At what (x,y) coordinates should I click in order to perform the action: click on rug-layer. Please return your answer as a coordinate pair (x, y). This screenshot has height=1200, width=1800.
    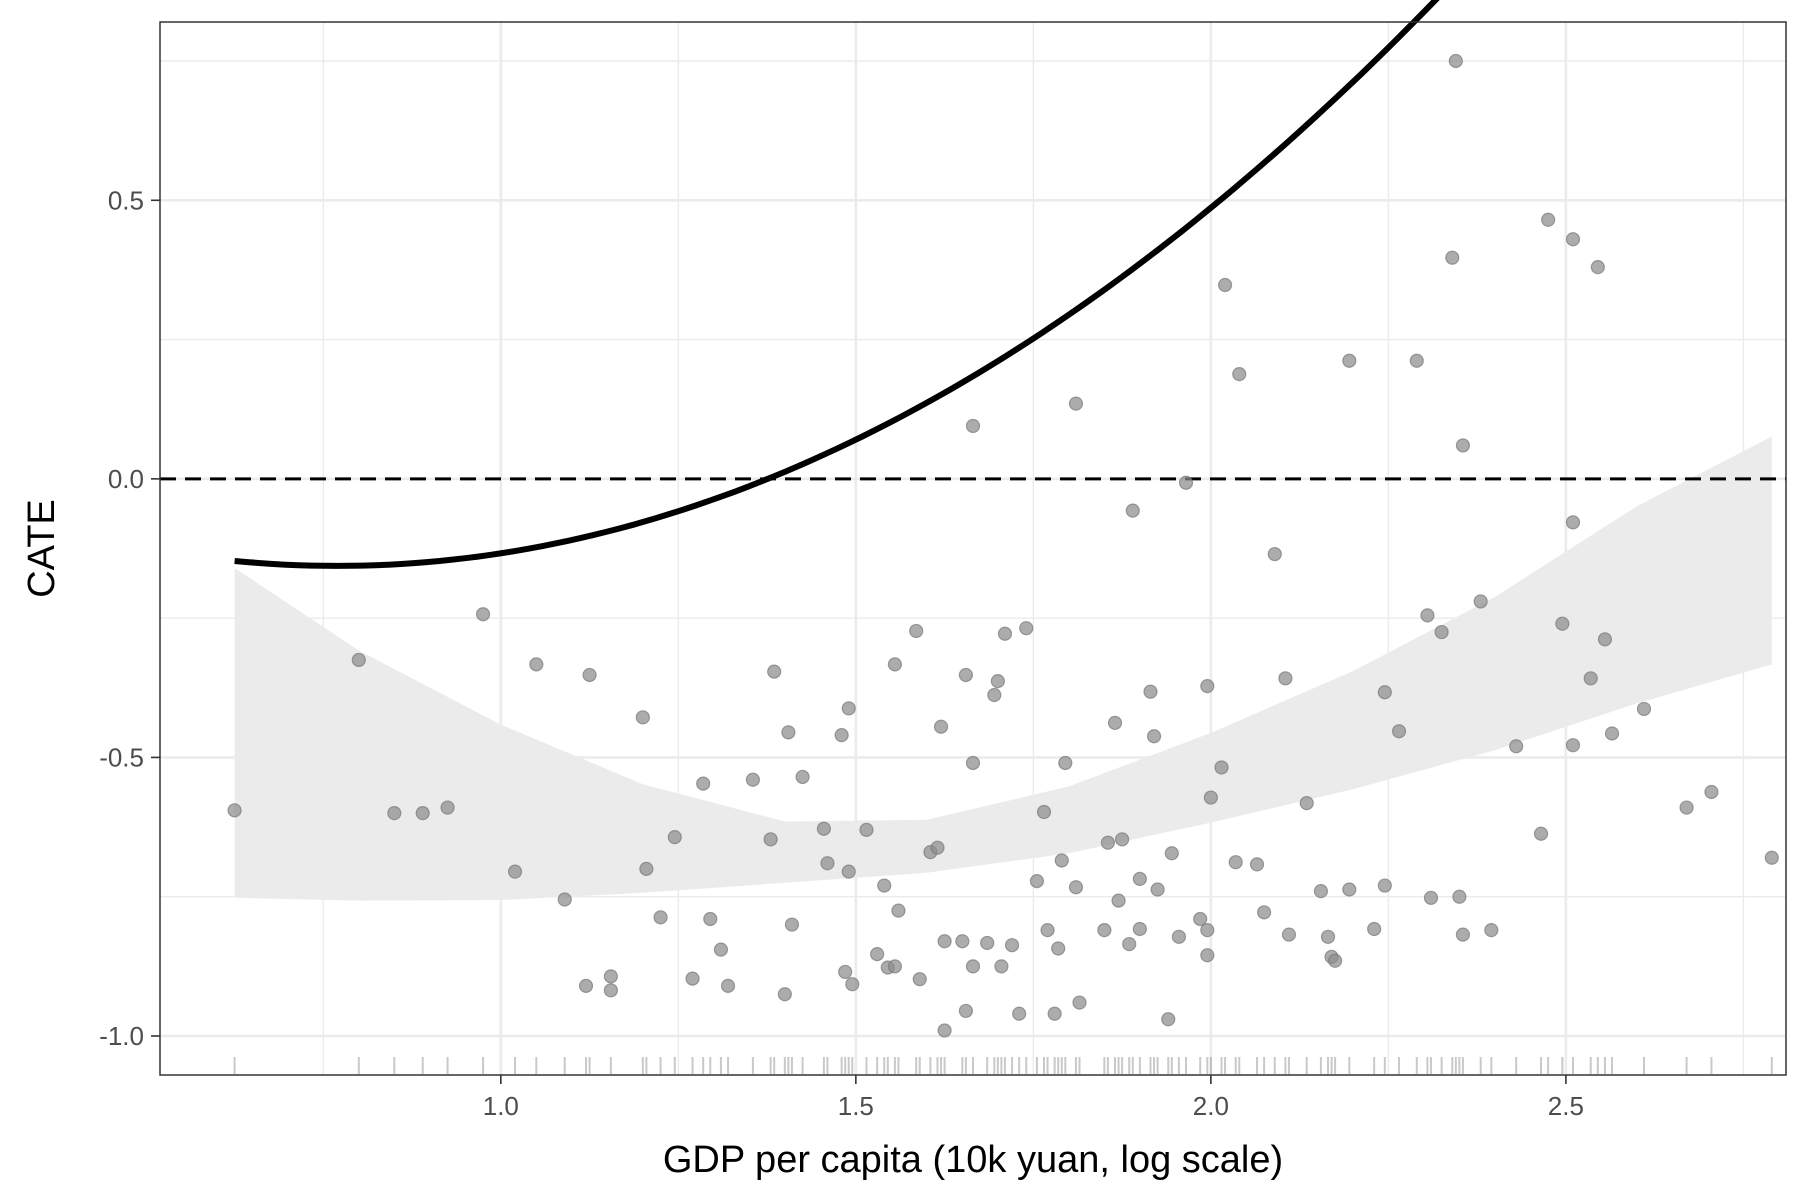
    Looking at the image, I should click on (1003, 1065).